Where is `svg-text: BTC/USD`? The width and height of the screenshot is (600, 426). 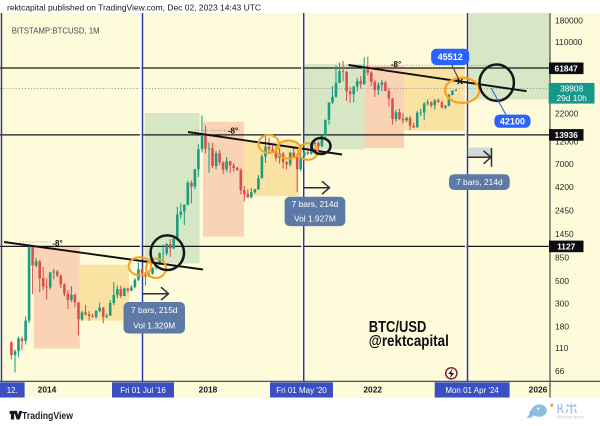
svg-text: BTC/USD is located at coordinates (398, 327).